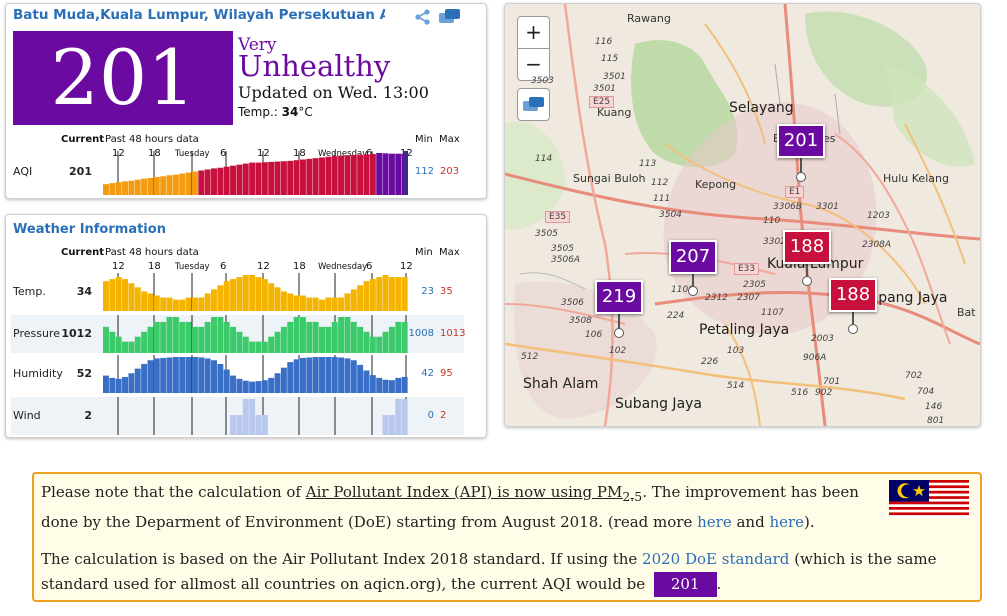 Image resolution: width=1007 pixels, height=616 pixels. I want to click on map-road-label: 1107, so click(772, 313).